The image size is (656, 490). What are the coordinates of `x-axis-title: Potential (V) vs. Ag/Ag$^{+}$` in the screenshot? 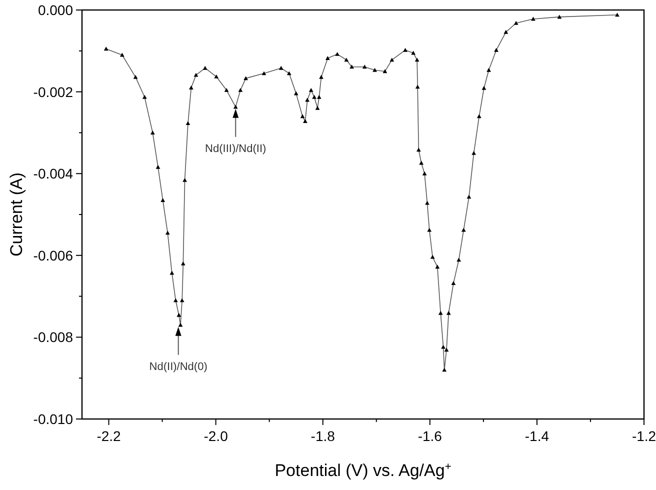 It's located at (363, 470).